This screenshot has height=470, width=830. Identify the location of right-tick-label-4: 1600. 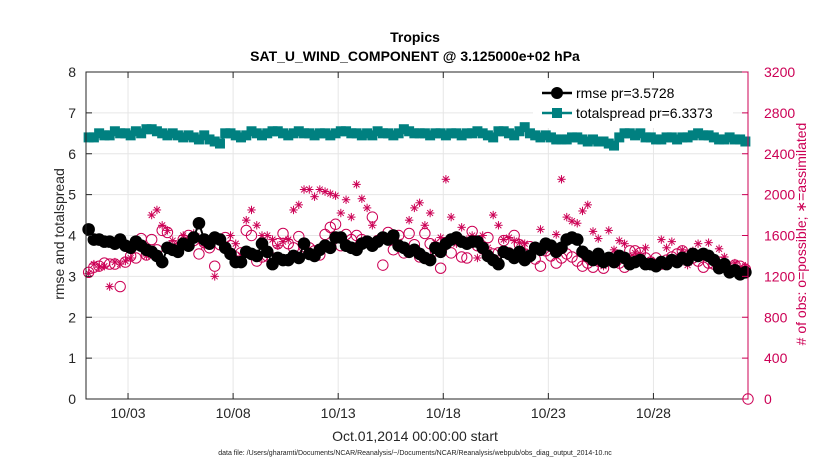
(779, 236).